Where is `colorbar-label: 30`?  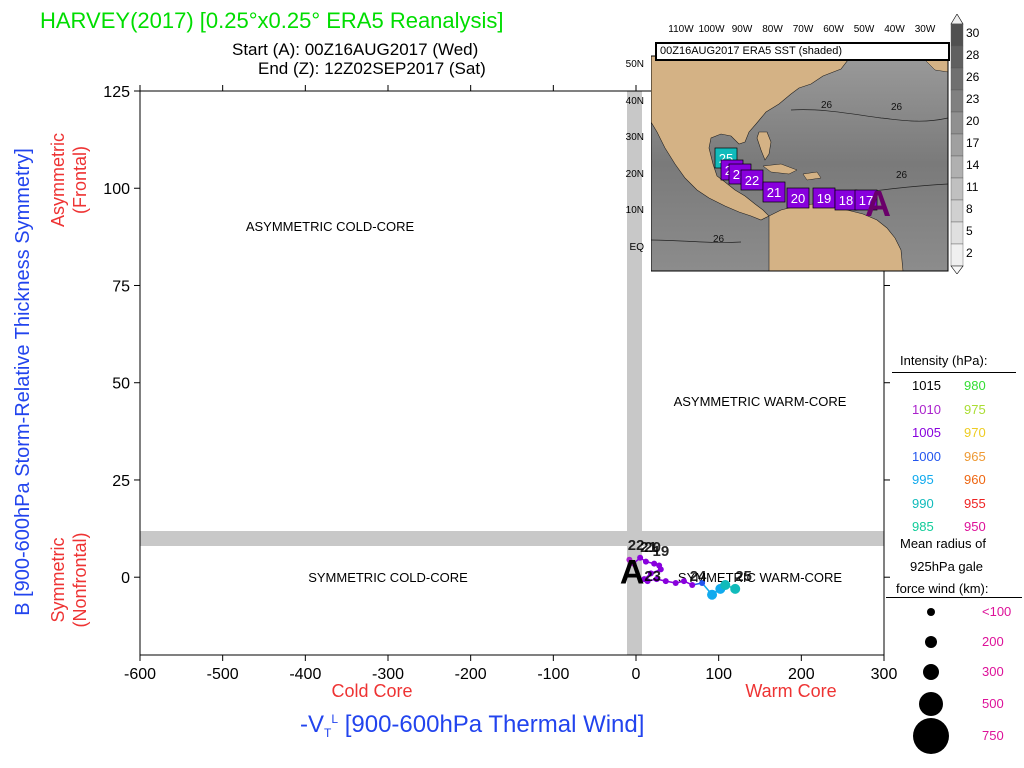
colorbar-label: 30 is located at coordinates (973, 33).